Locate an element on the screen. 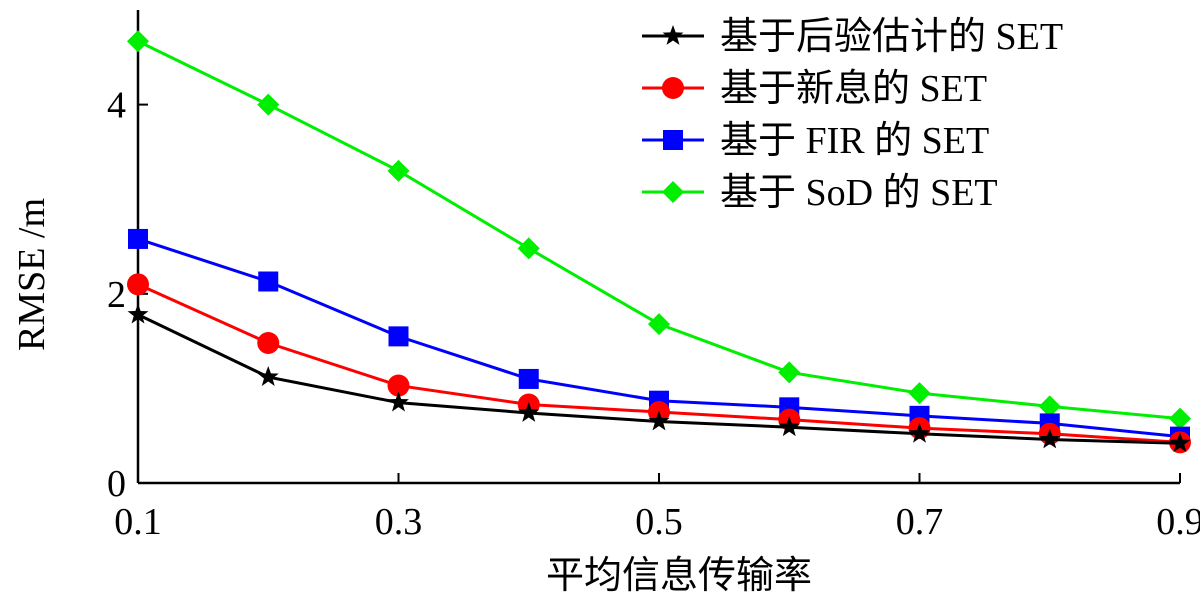 The height and width of the screenshot is (598, 1200). y-tick-label: 0 is located at coordinates (116, 484).